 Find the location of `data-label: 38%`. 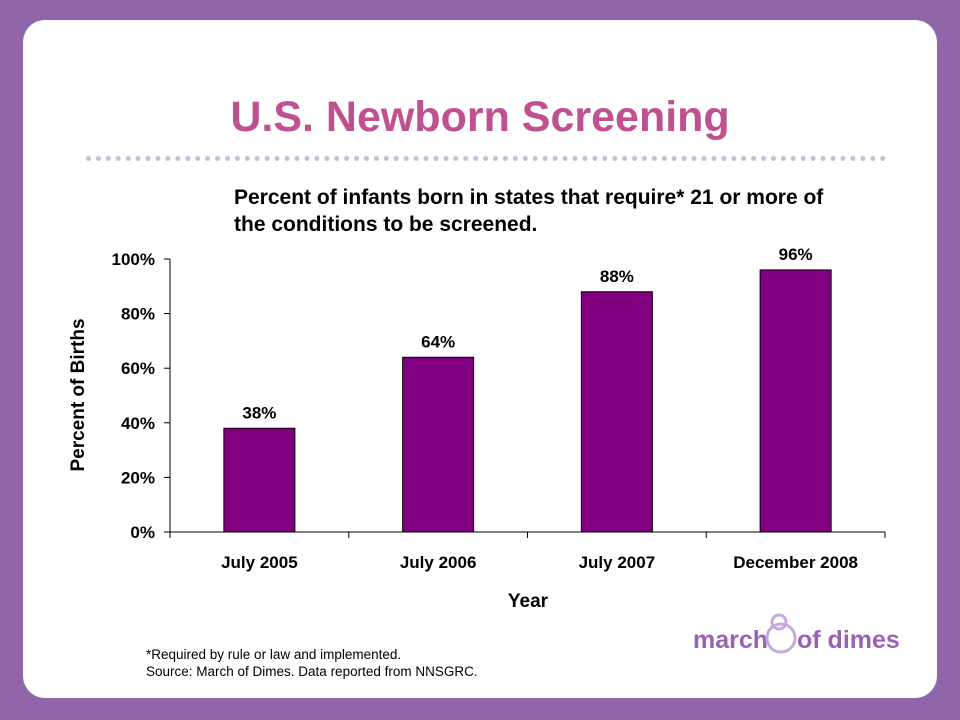

data-label: 38% is located at coordinates (259, 412).